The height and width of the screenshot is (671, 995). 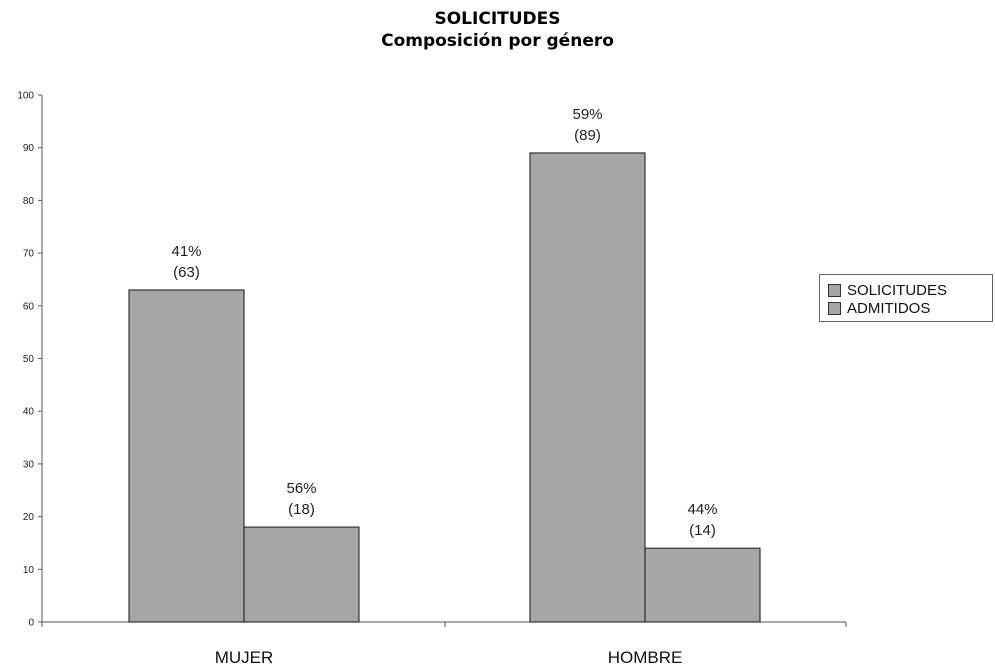 What do you see at coordinates (186, 456) in the screenshot?
I see `bar-solicitudes-mujer` at bounding box center [186, 456].